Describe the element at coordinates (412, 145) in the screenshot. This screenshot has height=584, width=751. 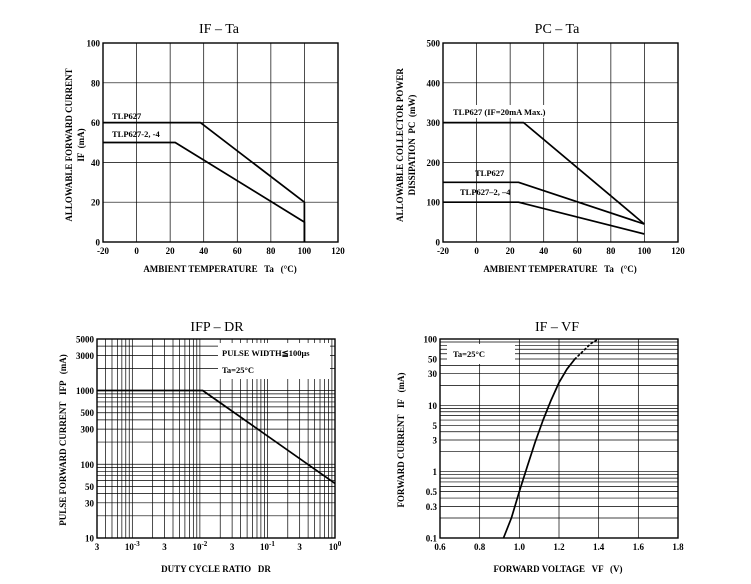
I see `y-axis-label-sub: DISSIPATION PC (mW)` at that location.